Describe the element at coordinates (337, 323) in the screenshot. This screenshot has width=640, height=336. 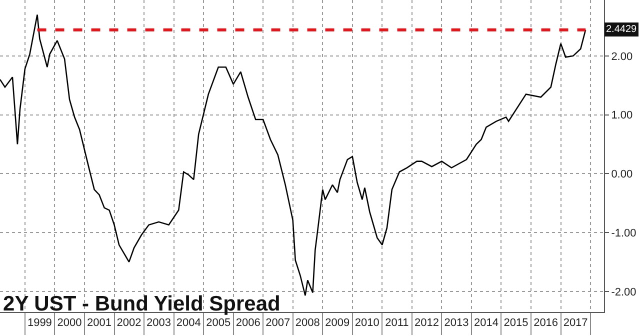
I see `x-tick-label: 2009` at that location.